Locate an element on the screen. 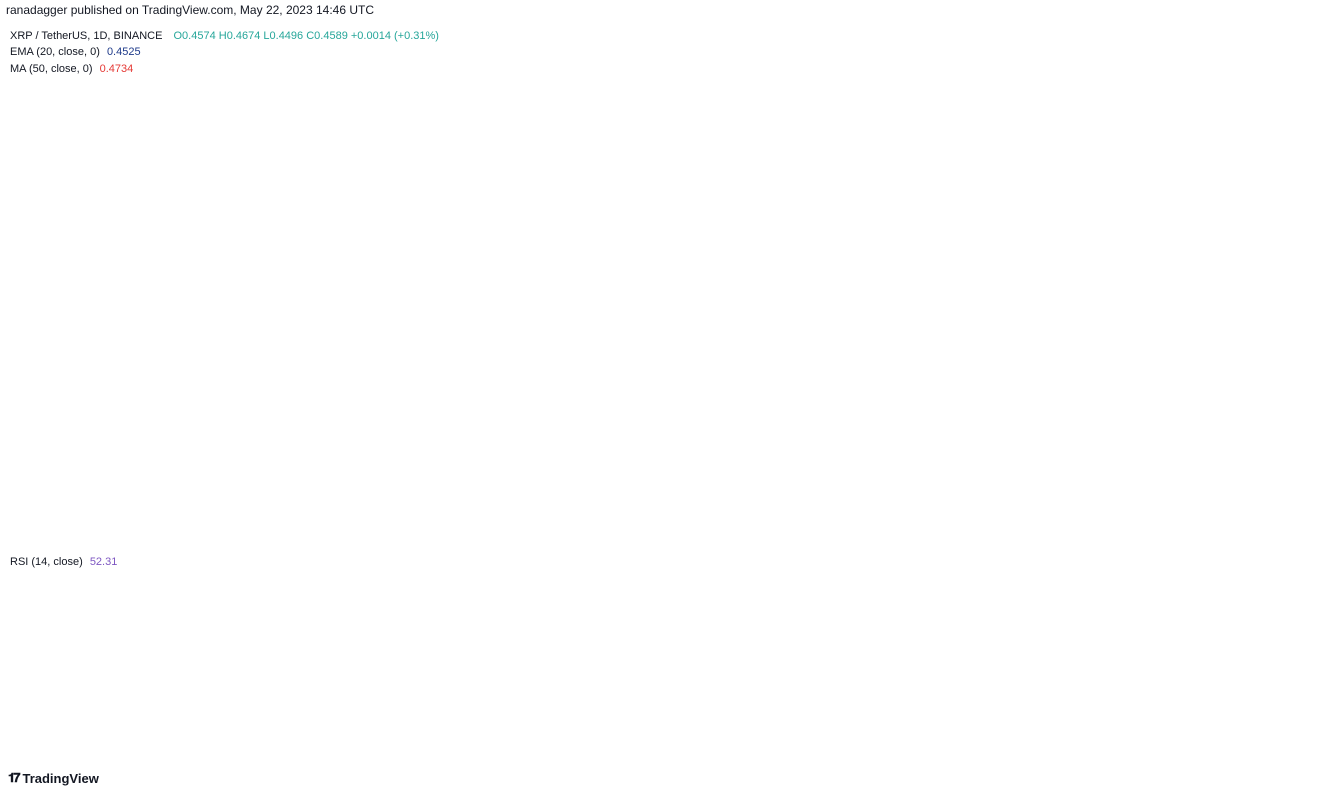  ema-tag-badge is located at coordinates (1247, 267).